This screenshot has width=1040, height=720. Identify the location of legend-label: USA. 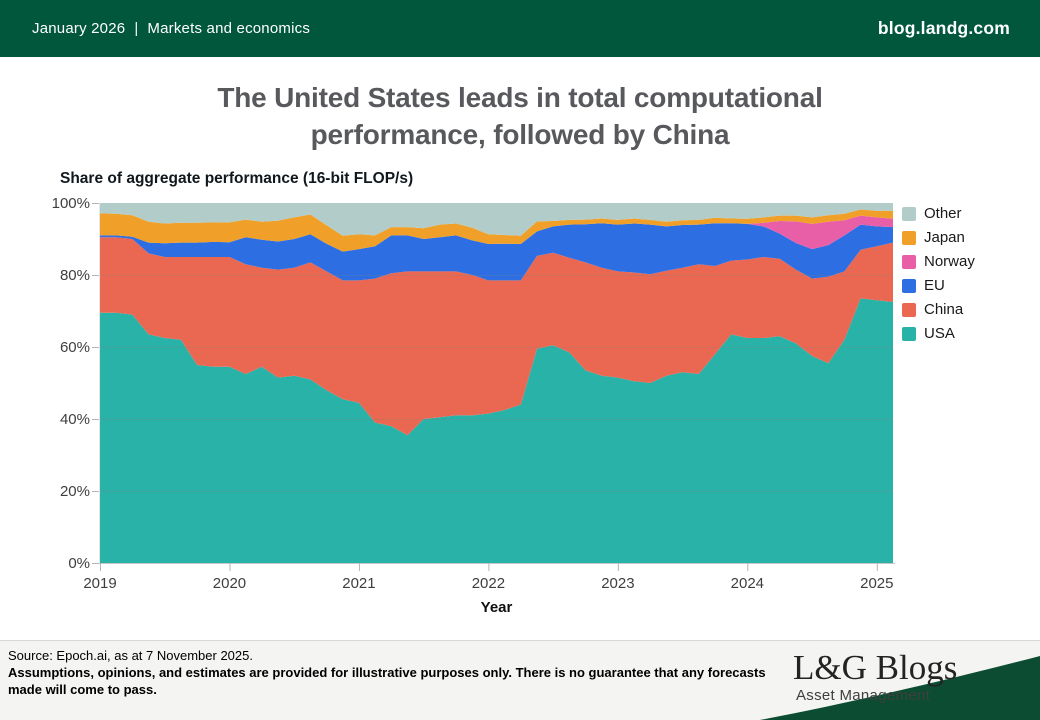
(939, 333).